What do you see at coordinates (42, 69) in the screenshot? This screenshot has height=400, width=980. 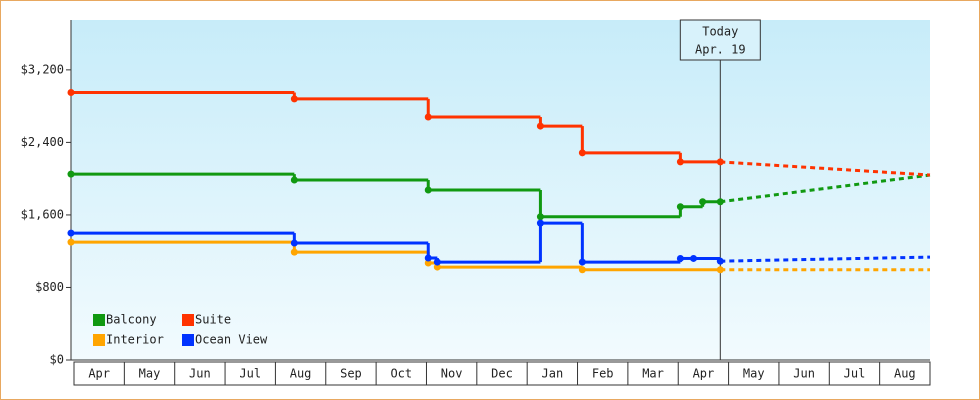 I see `y-tick-label: $3,200` at bounding box center [42, 69].